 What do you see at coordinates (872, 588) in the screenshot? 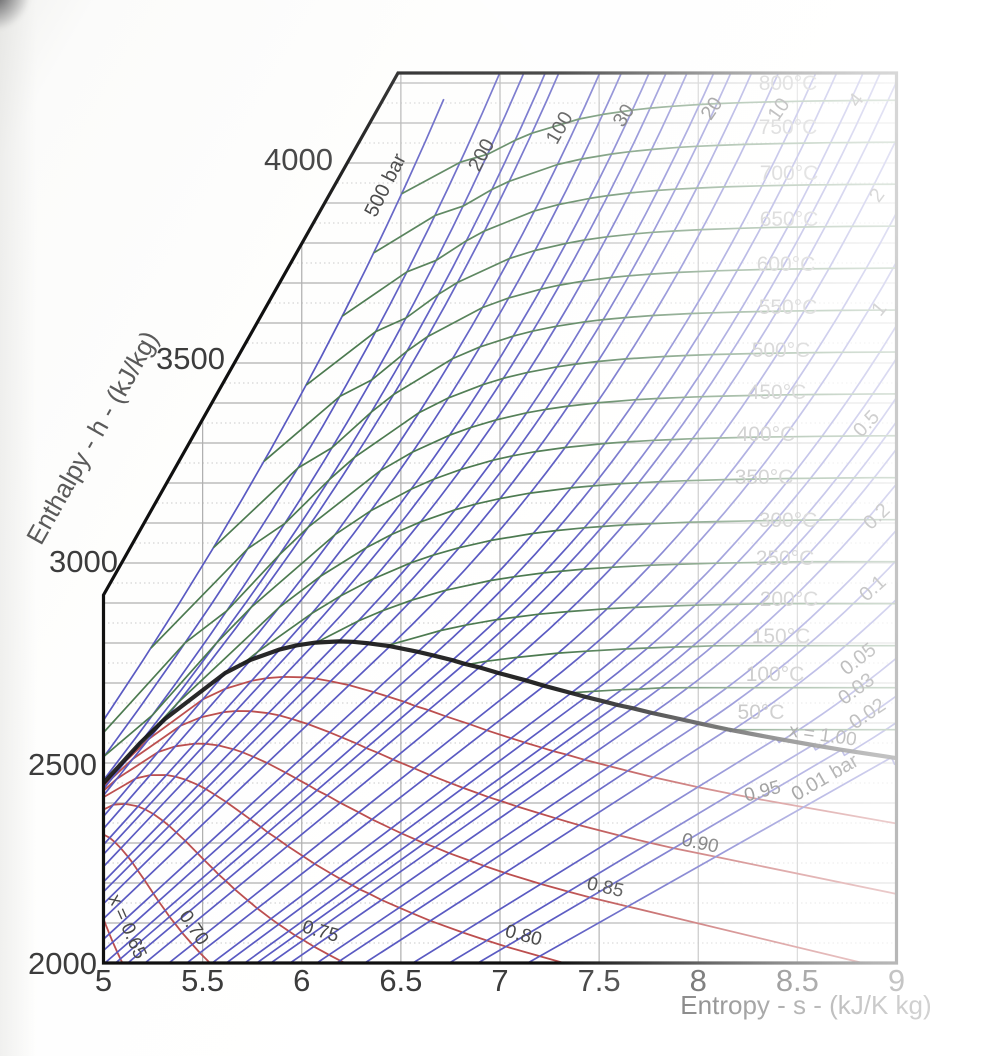
I see `isobar-label-0.1: 0.1` at bounding box center [872, 588].